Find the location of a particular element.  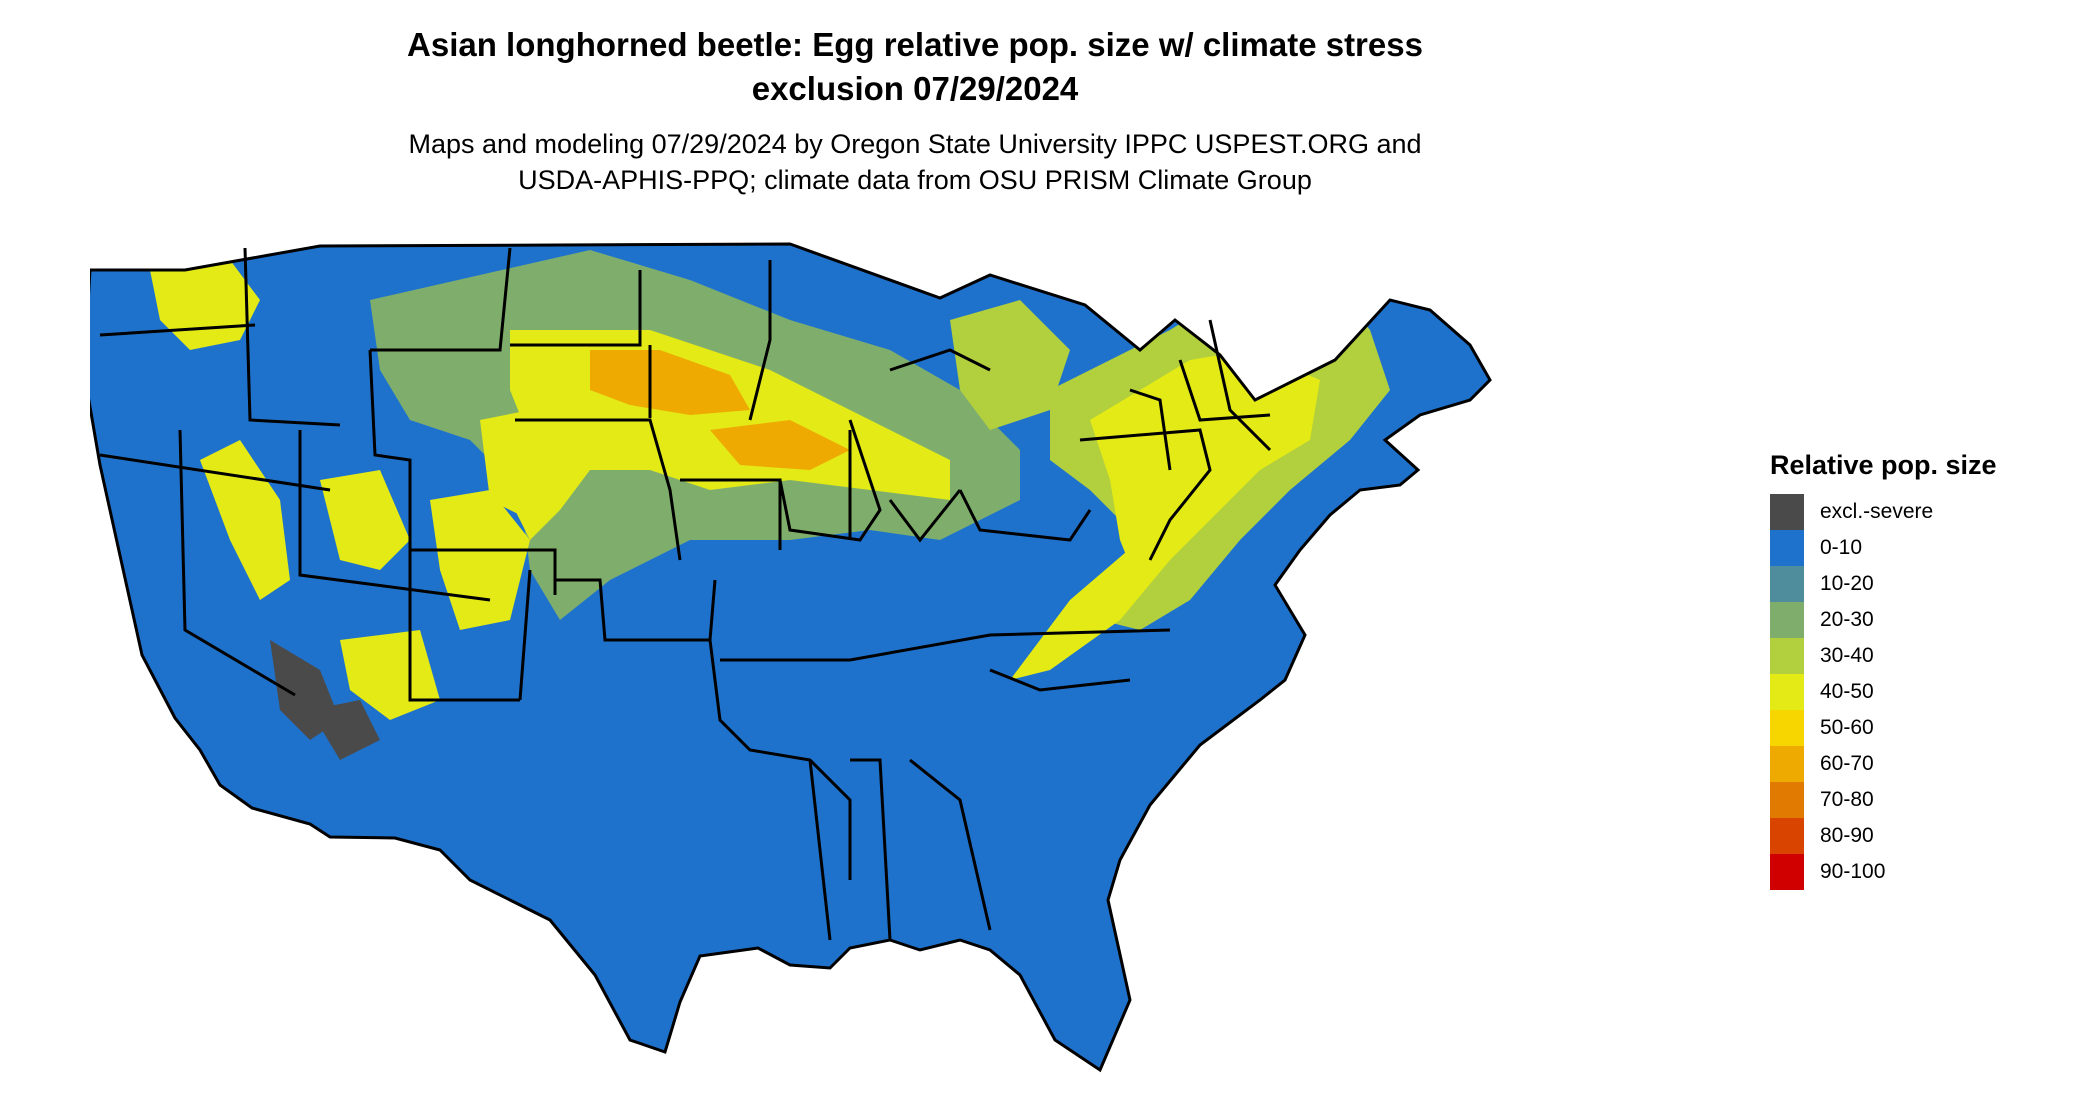

legend-label: 80-90 is located at coordinates (1847, 835).